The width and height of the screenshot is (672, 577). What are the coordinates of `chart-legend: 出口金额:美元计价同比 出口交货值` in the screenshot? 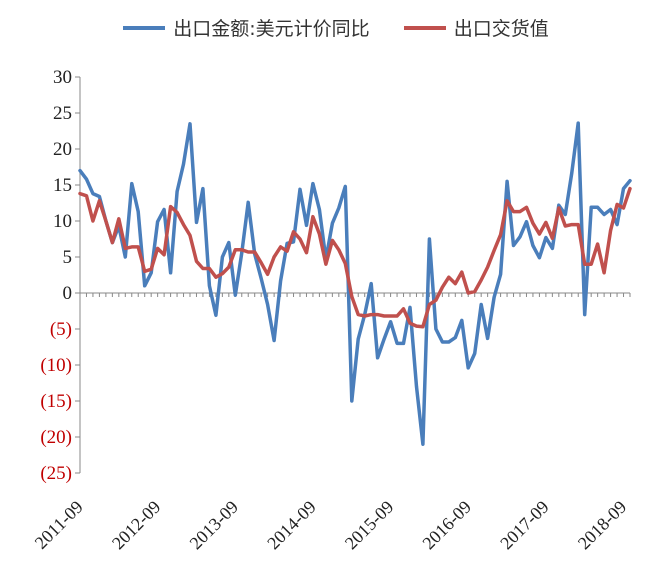 It's located at (336, 27).